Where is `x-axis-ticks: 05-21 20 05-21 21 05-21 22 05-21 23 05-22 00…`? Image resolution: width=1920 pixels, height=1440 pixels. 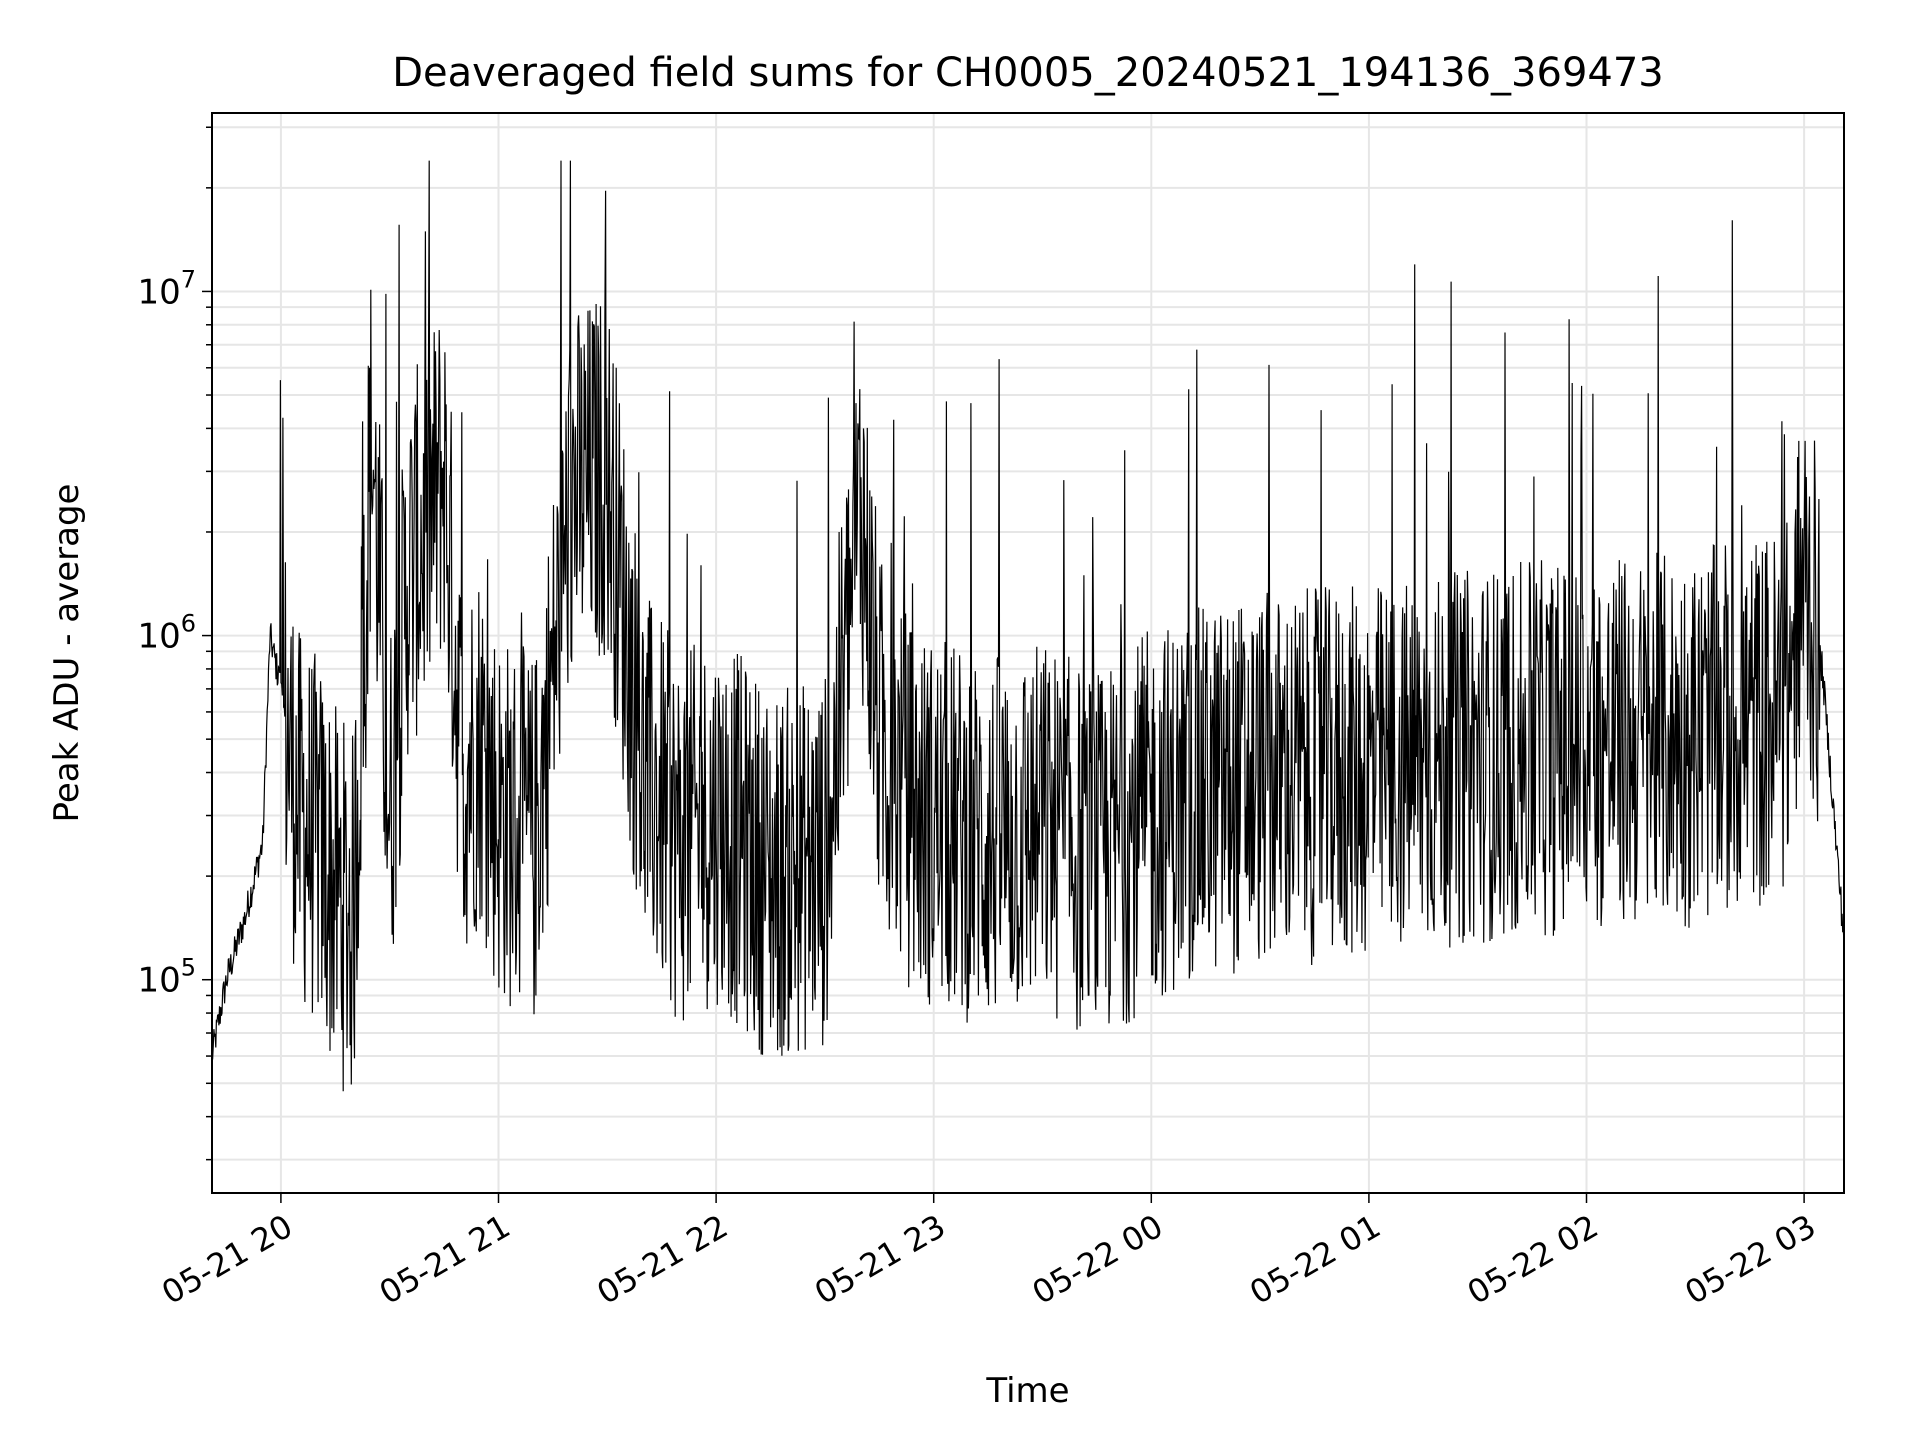
x-axis-ticks: 05-21 20 05-21 21 05-21 22 05-21 23 05-22 00… is located at coordinates (988, 1252).